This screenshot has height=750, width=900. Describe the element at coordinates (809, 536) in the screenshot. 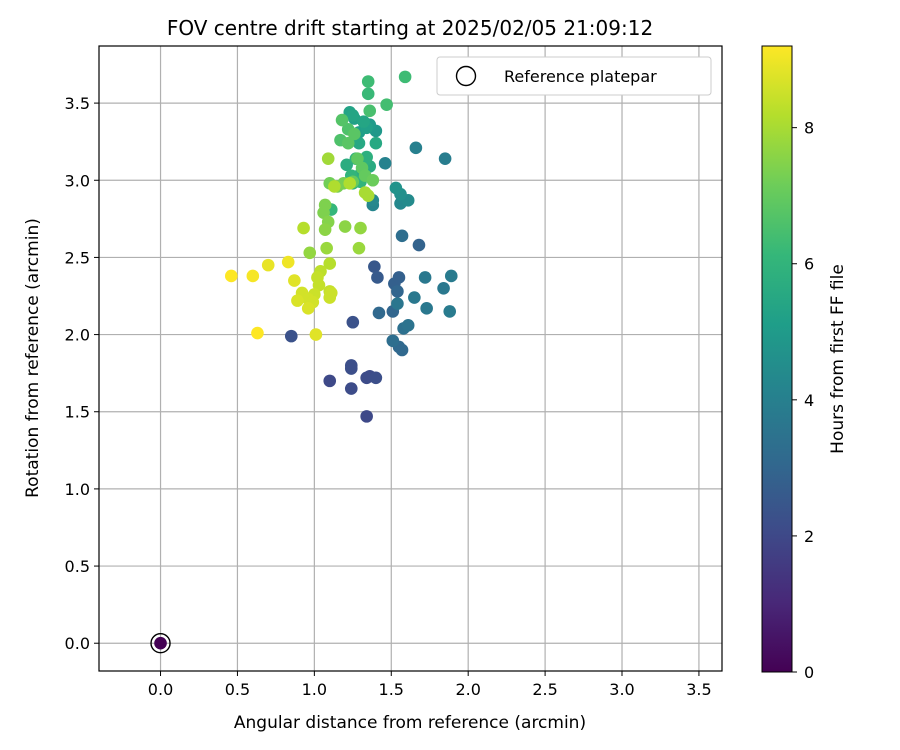

I see `colorbar-tick-label: 2` at that location.